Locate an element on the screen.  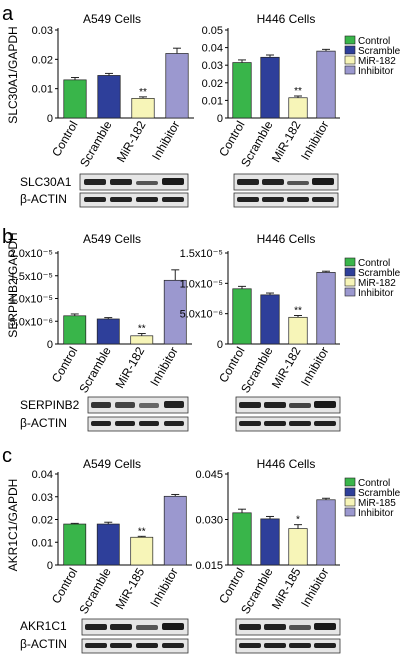
blot-label: SLC30A1 is located at coordinates (46, 182).